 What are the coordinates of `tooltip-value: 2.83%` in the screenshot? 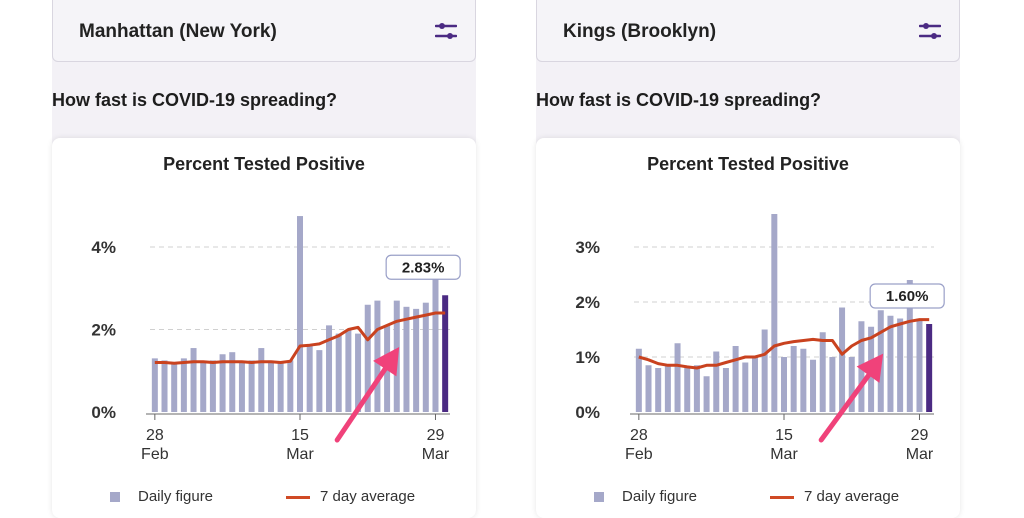 It's located at (423, 267).